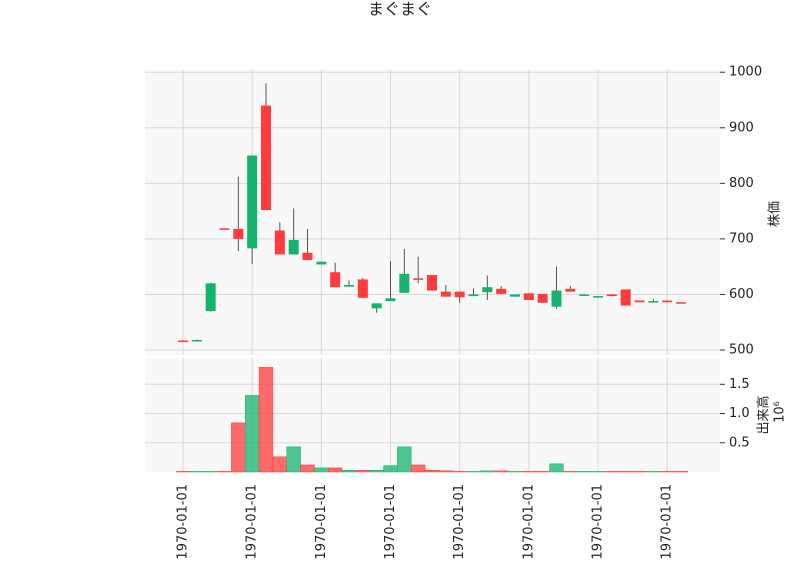 The image size is (800, 575). What do you see at coordinates (741, 183) in the screenshot?
I see `y-tick-label: 800` at bounding box center [741, 183].